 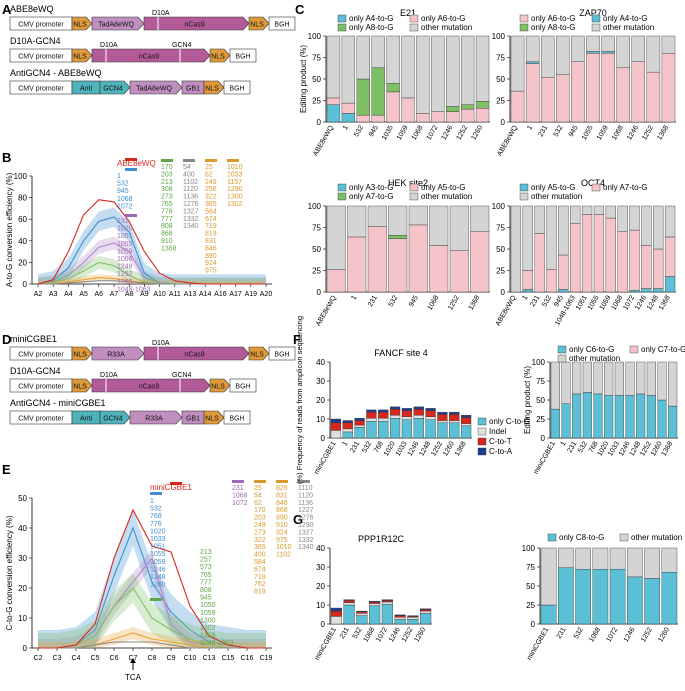 I want to click on legend-entry: 1340, so click(x=191, y=226).